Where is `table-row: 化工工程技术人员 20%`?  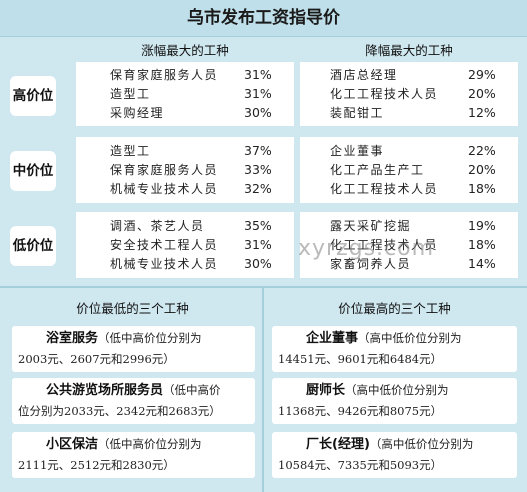 table-row: 化工工程技术人员 20% is located at coordinates (409, 94).